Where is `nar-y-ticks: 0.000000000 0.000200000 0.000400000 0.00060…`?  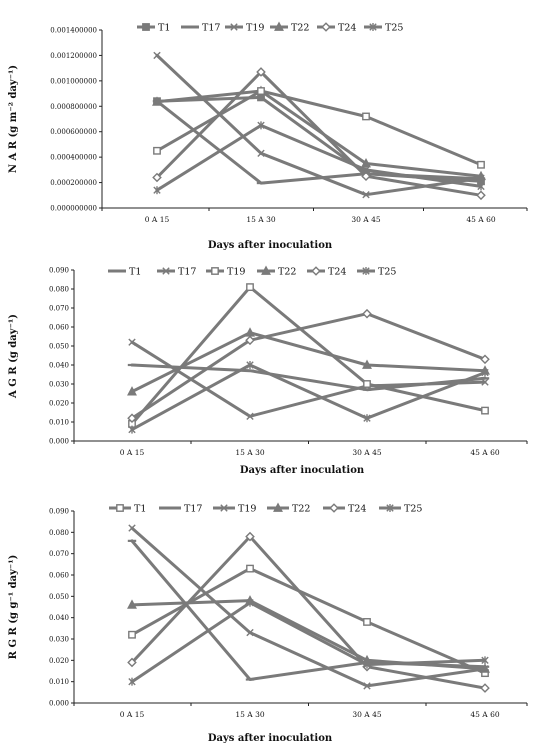 nar-y-ticks: 0.000000000 0.000200000 0.000400000 0.00060… is located at coordinates (76, 120).